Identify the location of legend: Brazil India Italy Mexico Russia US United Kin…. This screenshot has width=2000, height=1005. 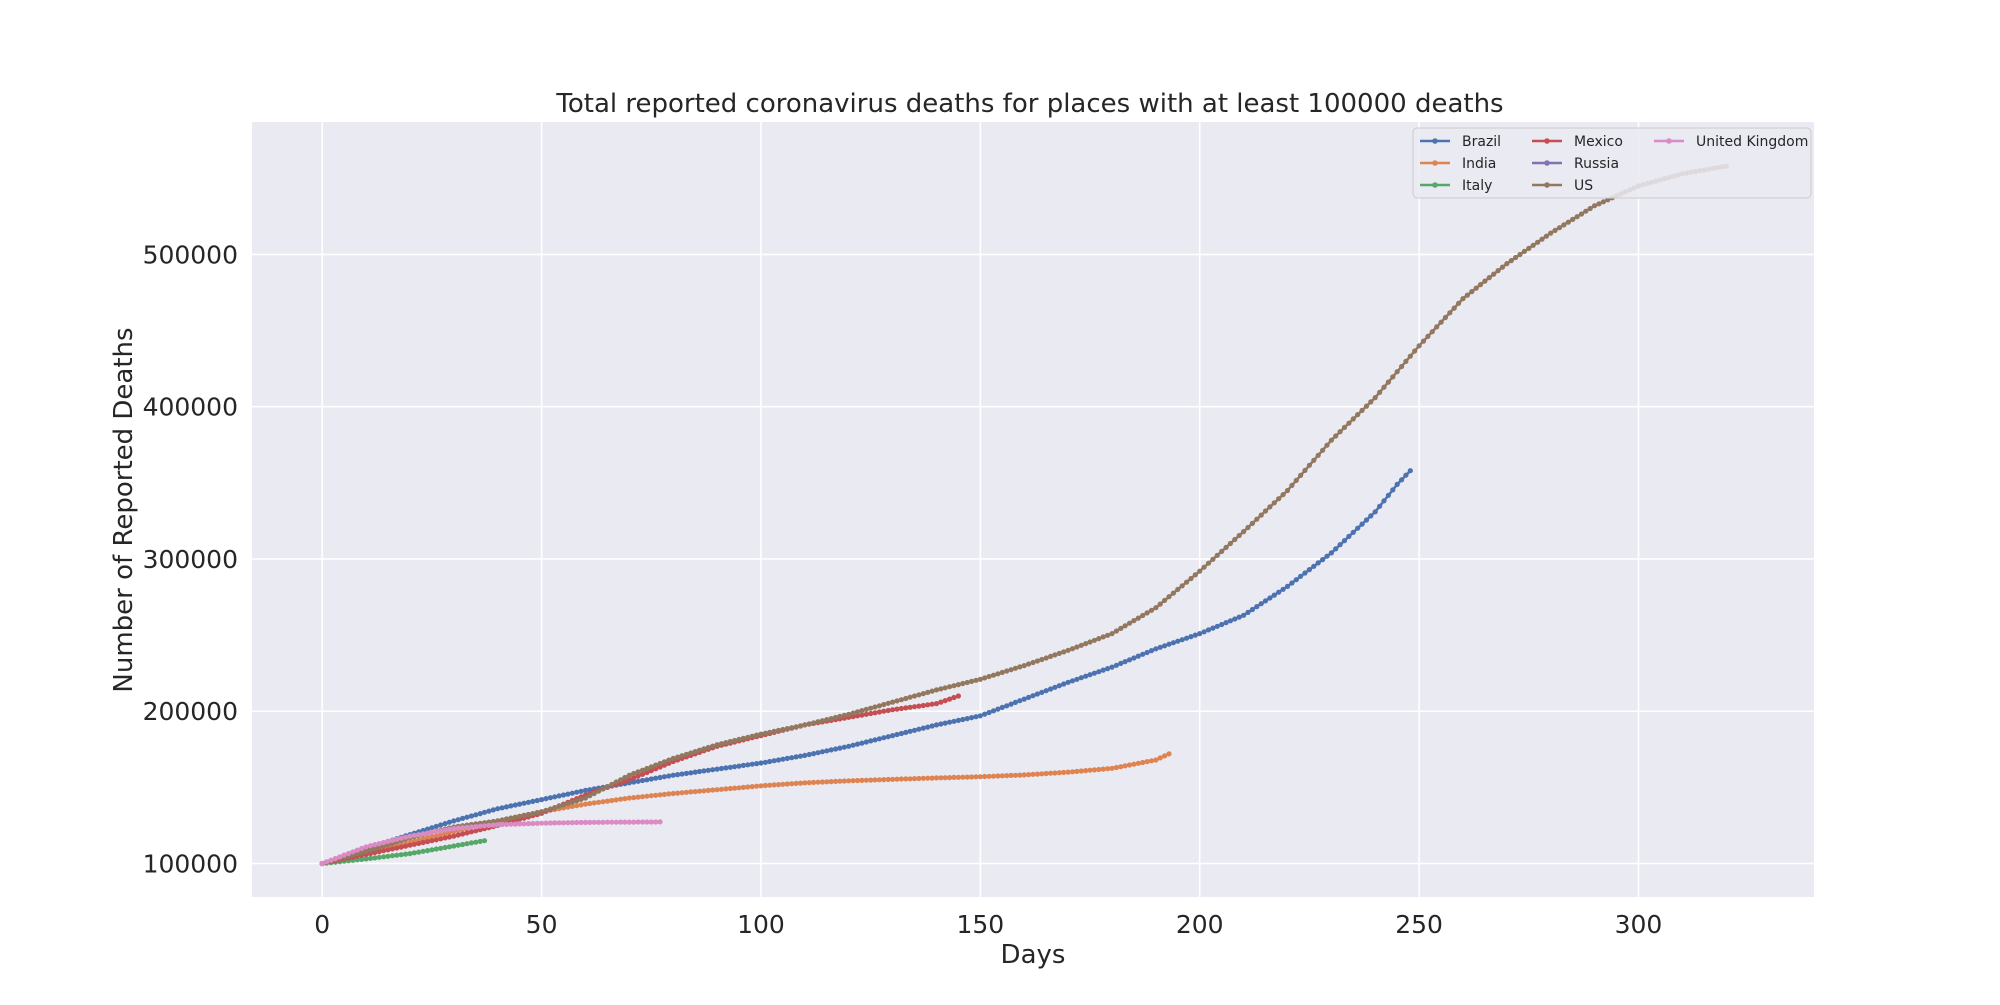
(1612, 163).